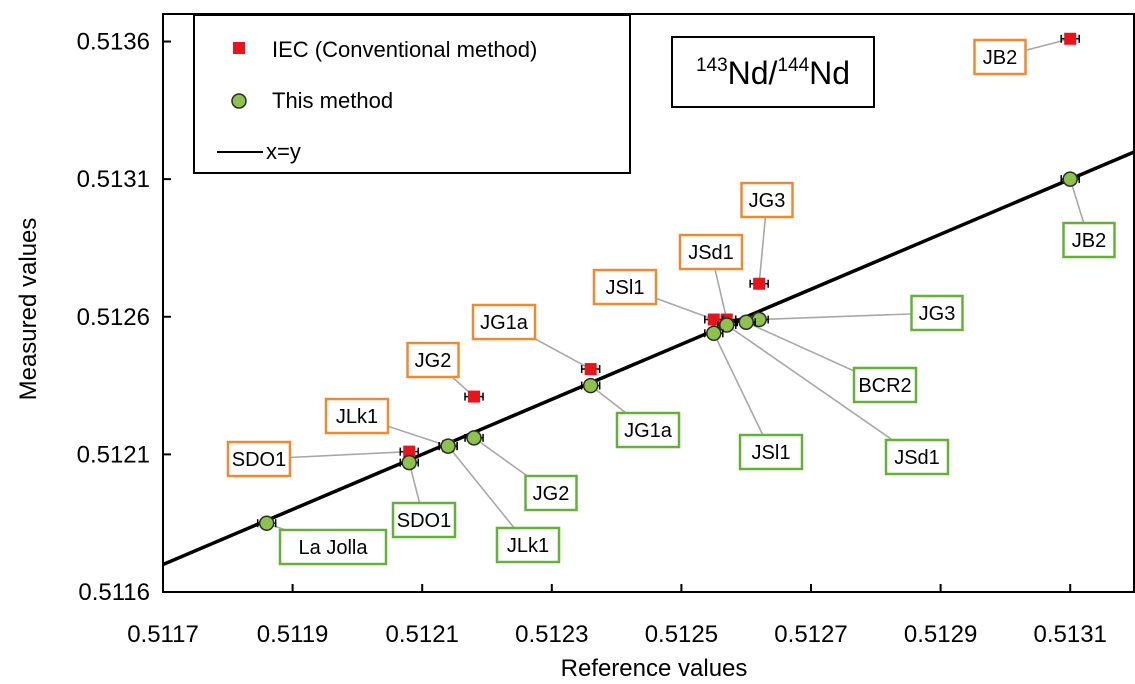 Image resolution: width=1135 pixels, height=684 pixels. I want to click on y-axis-title: Measured values, so click(28, 309).